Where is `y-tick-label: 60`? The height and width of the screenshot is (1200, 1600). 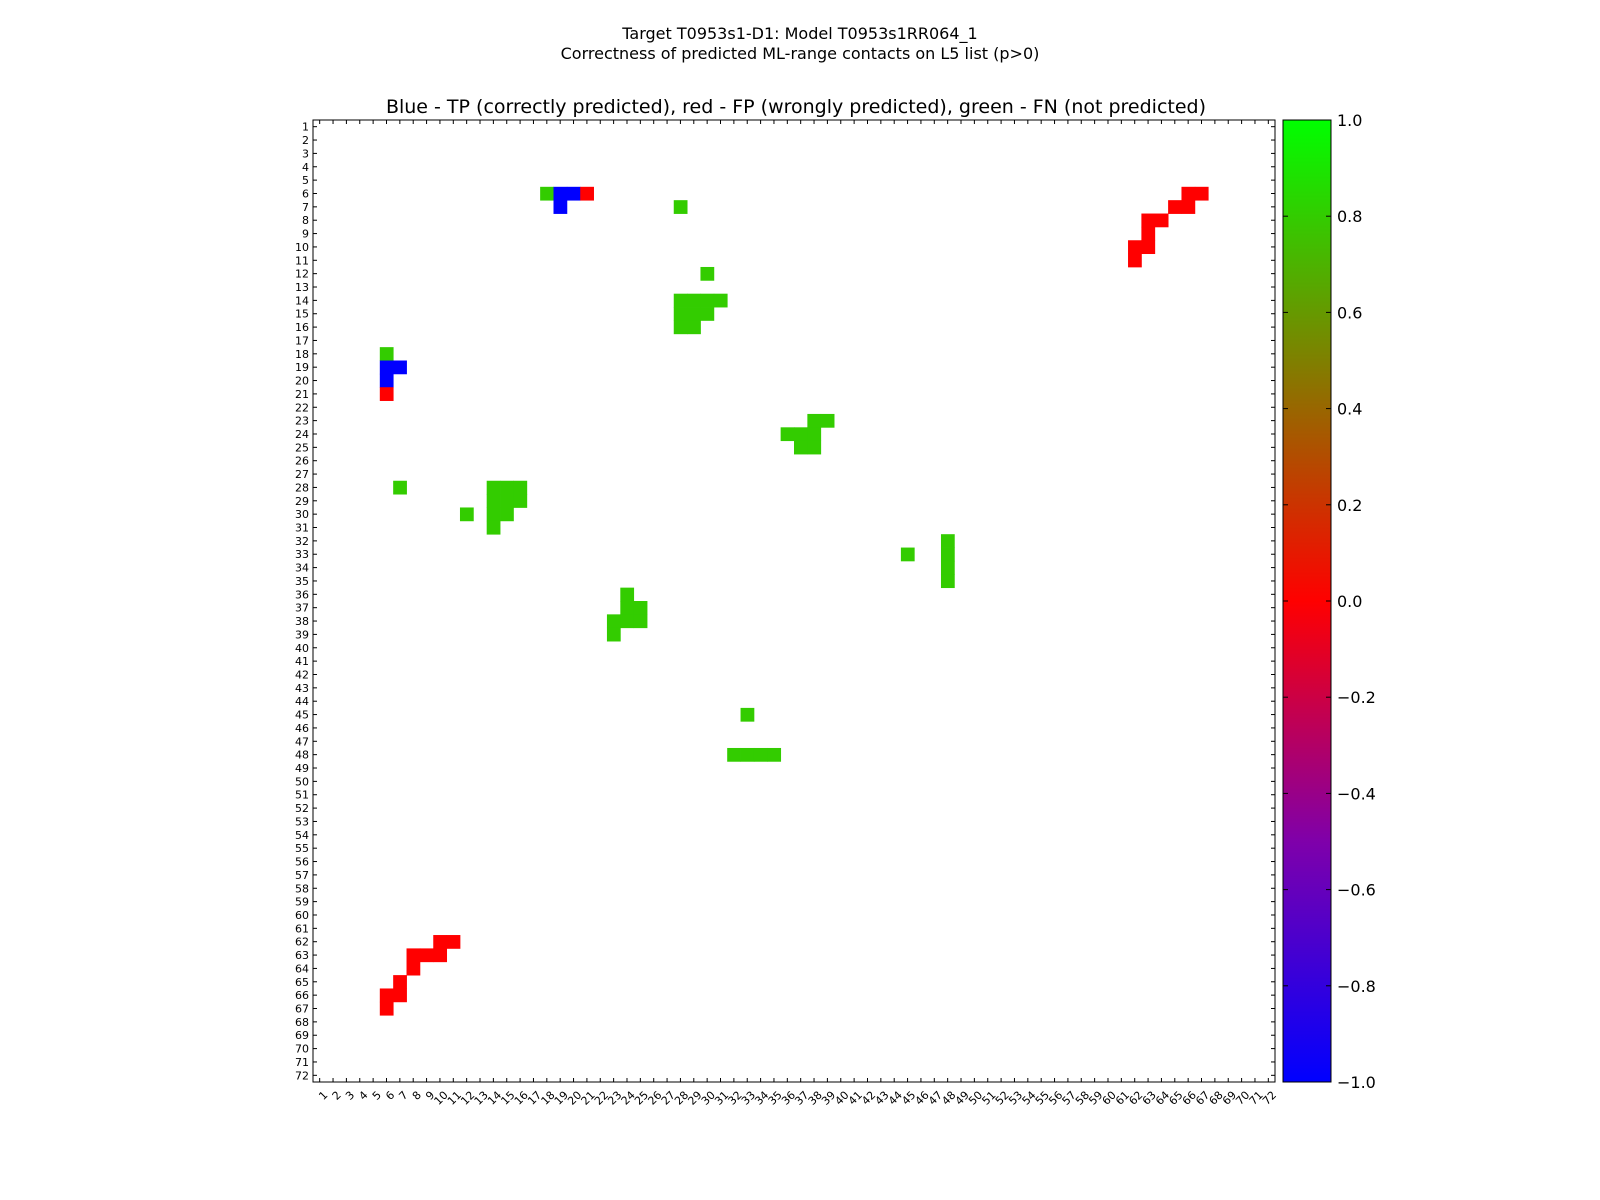 y-tick-label: 60 is located at coordinates (302, 915).